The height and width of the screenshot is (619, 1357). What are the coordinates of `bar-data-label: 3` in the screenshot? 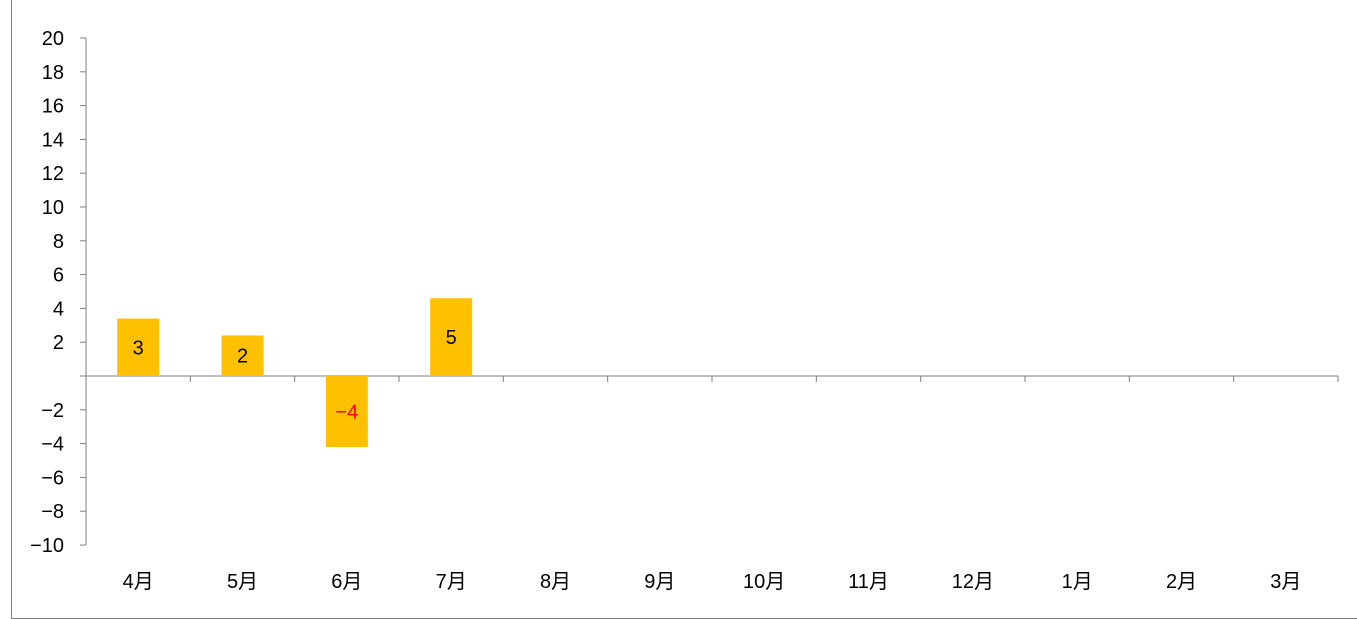 It's located at (138, 348).